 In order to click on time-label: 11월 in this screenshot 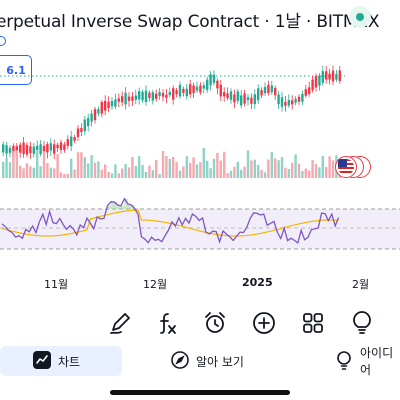, I will do `click(56, 284)`.